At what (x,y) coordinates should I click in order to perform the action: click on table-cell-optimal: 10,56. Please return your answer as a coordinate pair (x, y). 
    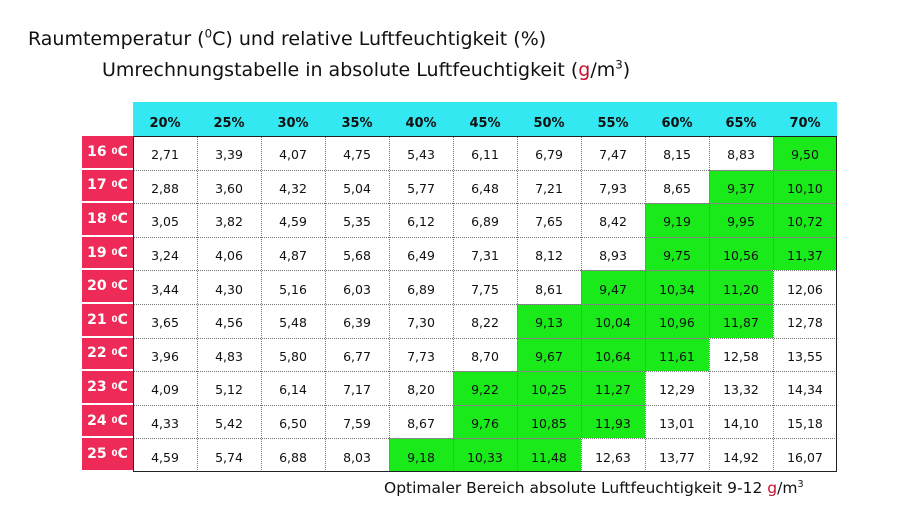
    Looking at the image, I should click on (741, 253).